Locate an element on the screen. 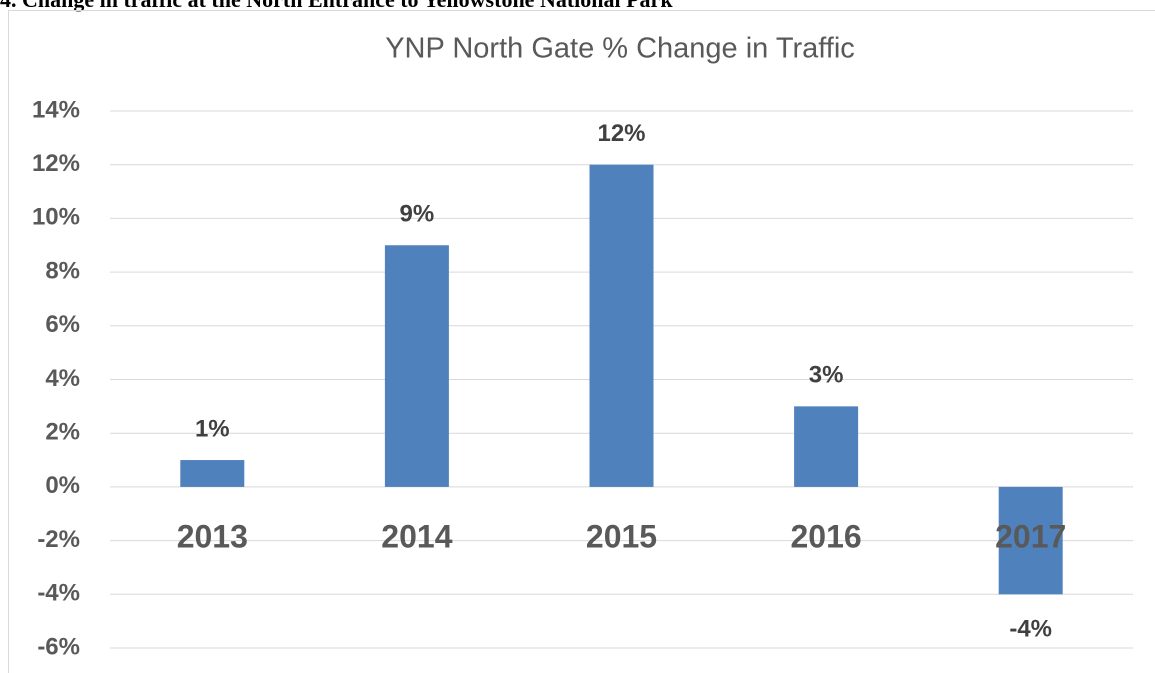 The image size is (1155, 673). data-label: 3% is located at coordinates (826, 375).